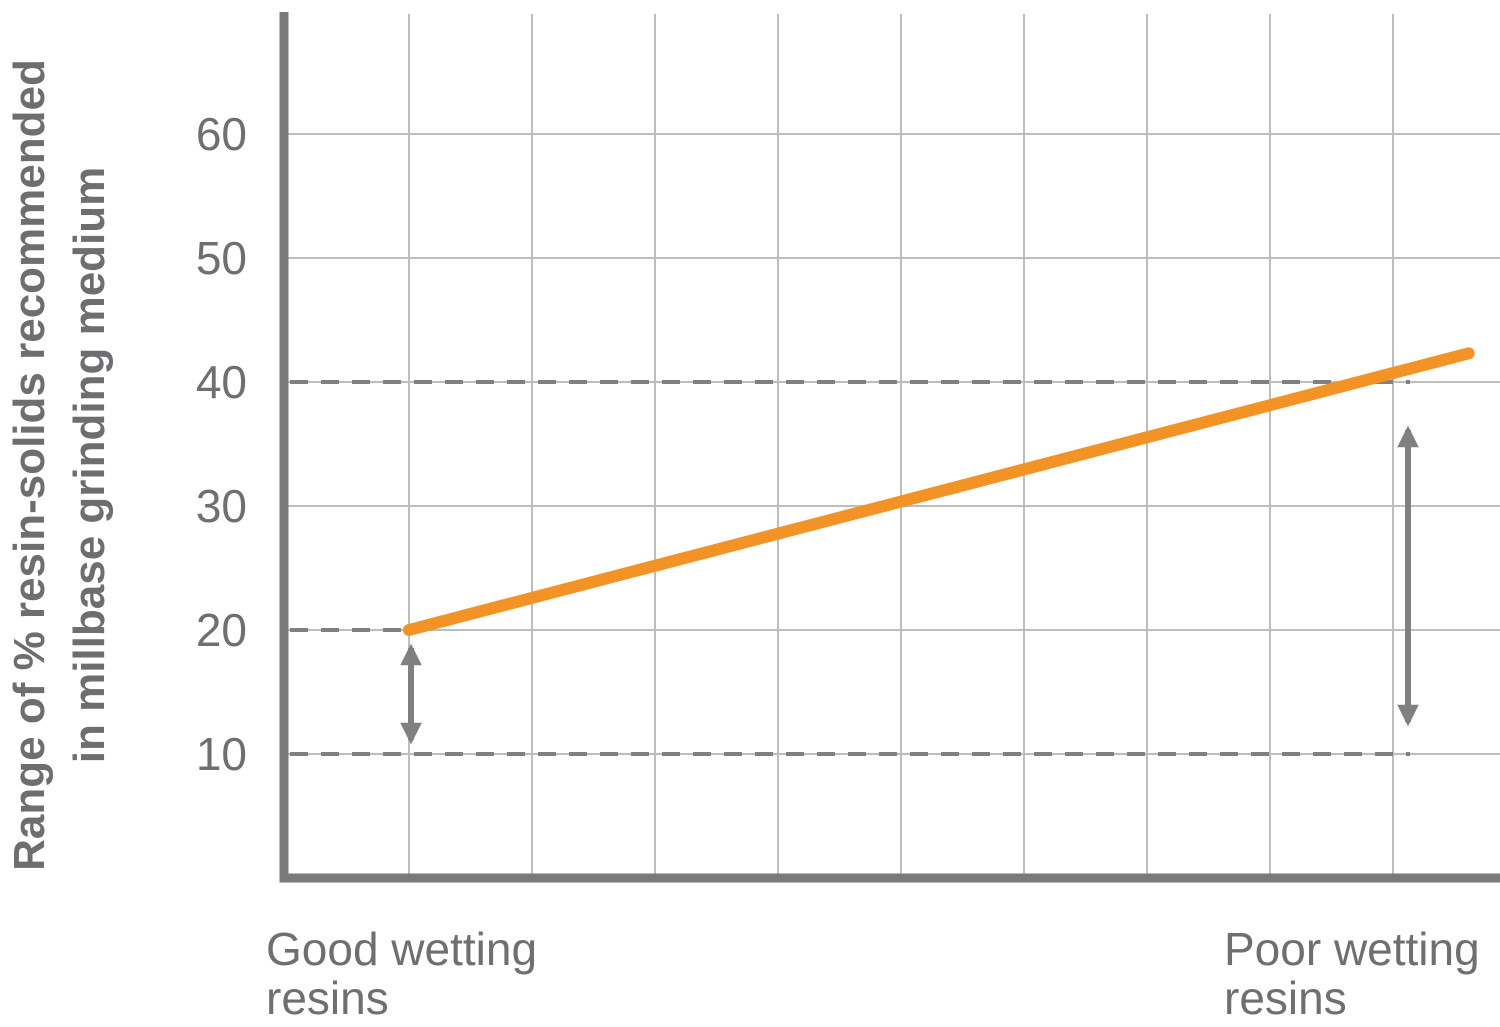 Image resolution: width=1500 pixels, height=1027 pixels. What do you see at coordinates (873, 973) in the screenshot?
I see `x-category-labels: Good wetting resins Poor wetting resins` at bounding box center [873, 973].